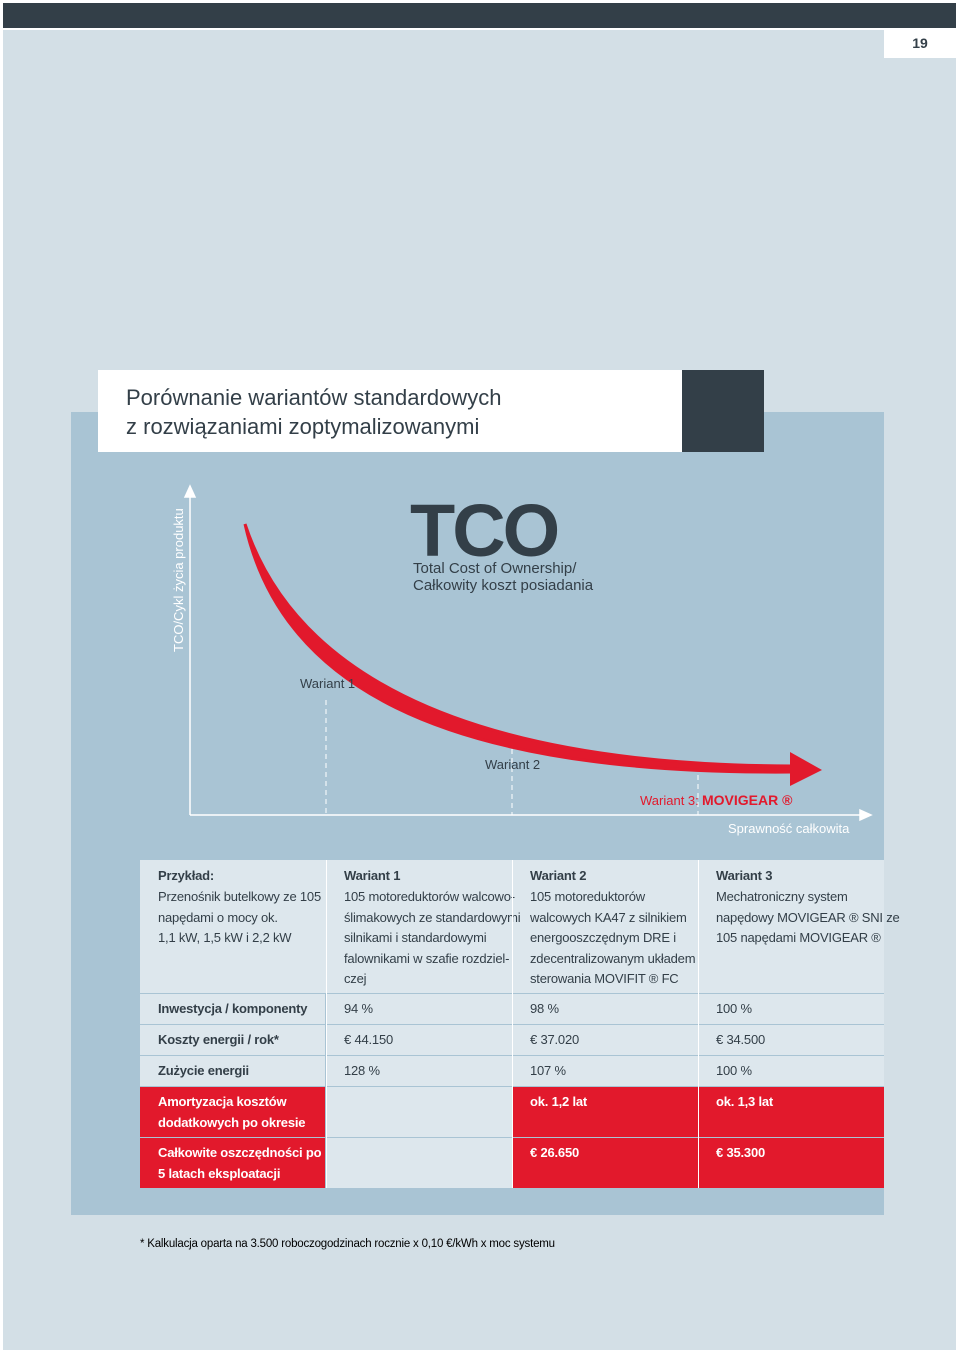 Image resolution: width=960 pixels, height=1353 pixels. I want to click on cell-value: € 34.500, so click(741, 1039).